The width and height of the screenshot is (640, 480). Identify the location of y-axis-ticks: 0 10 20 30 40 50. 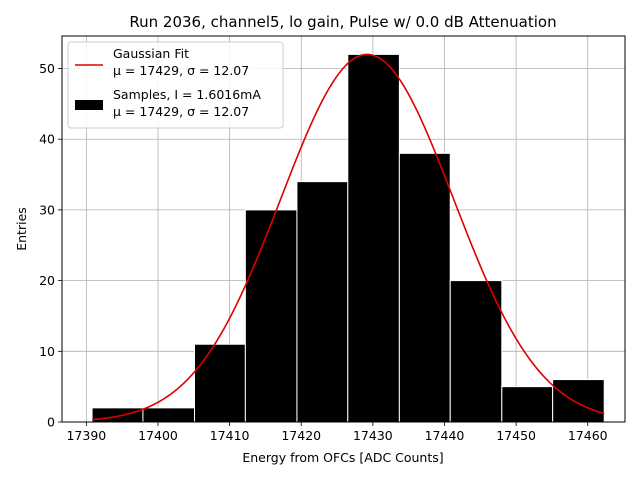
(50, 245).